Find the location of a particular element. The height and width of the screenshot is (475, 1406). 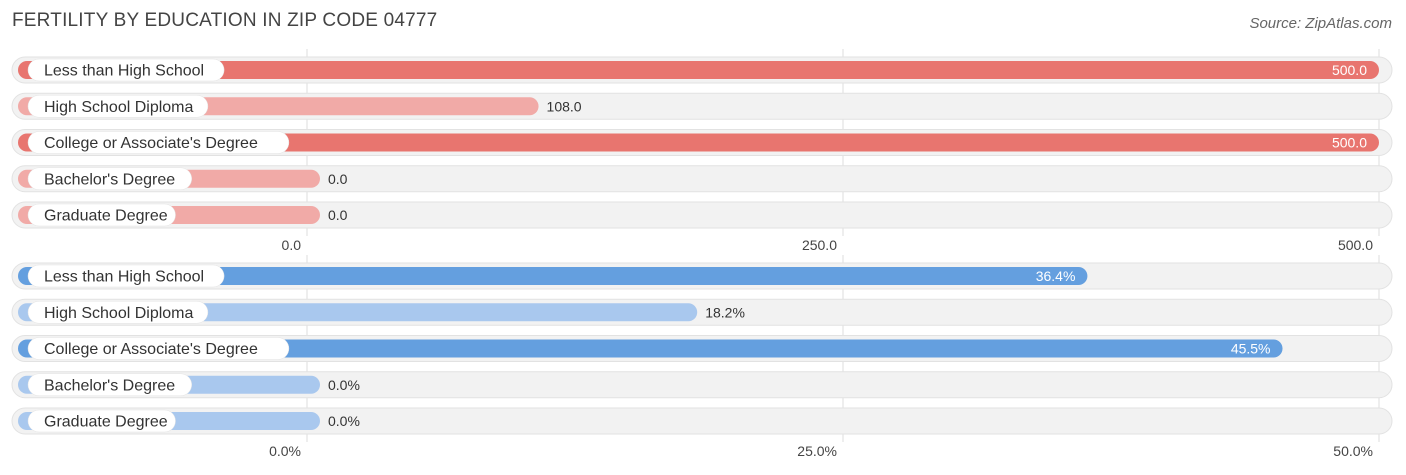

bar-row: Bachelor's Degree 0.0% is located at coordinates (702, 385).